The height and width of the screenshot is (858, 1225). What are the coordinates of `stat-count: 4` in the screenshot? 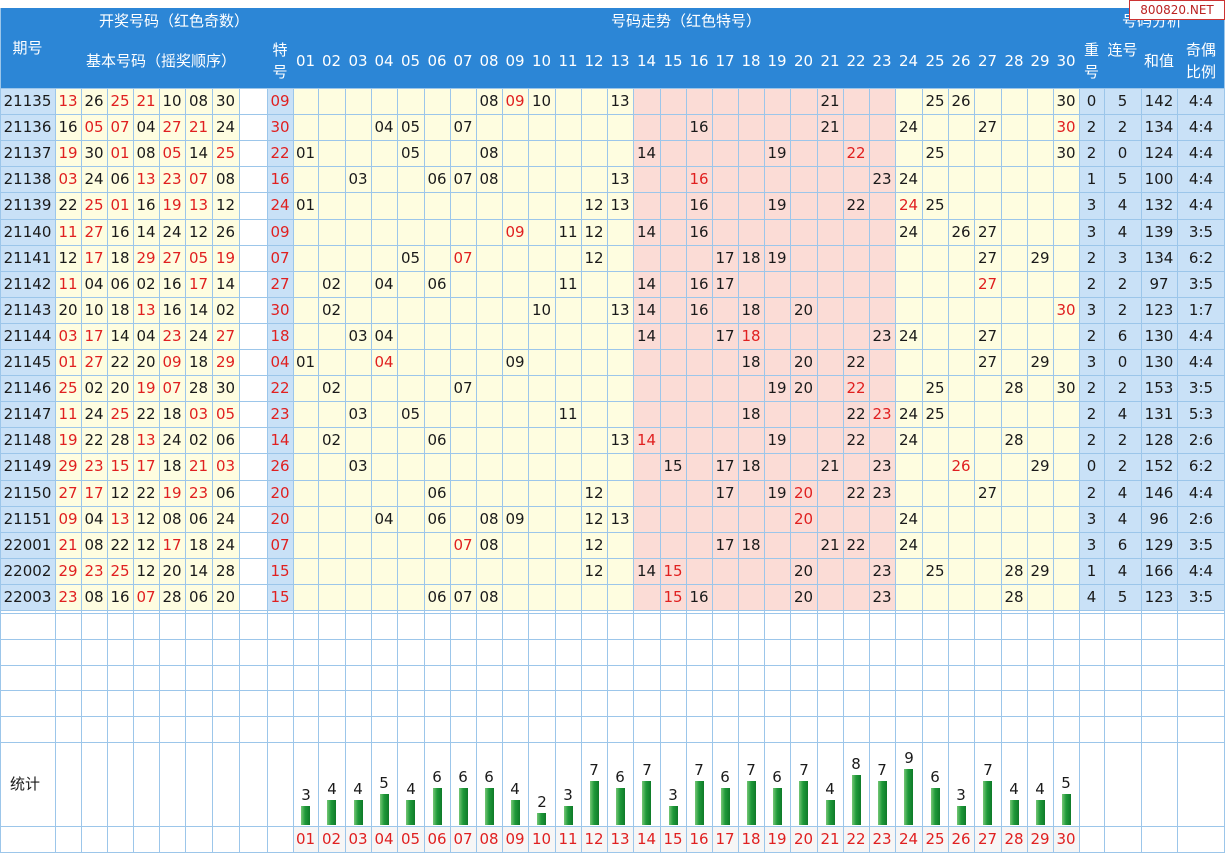 It's located at (1014, 789).